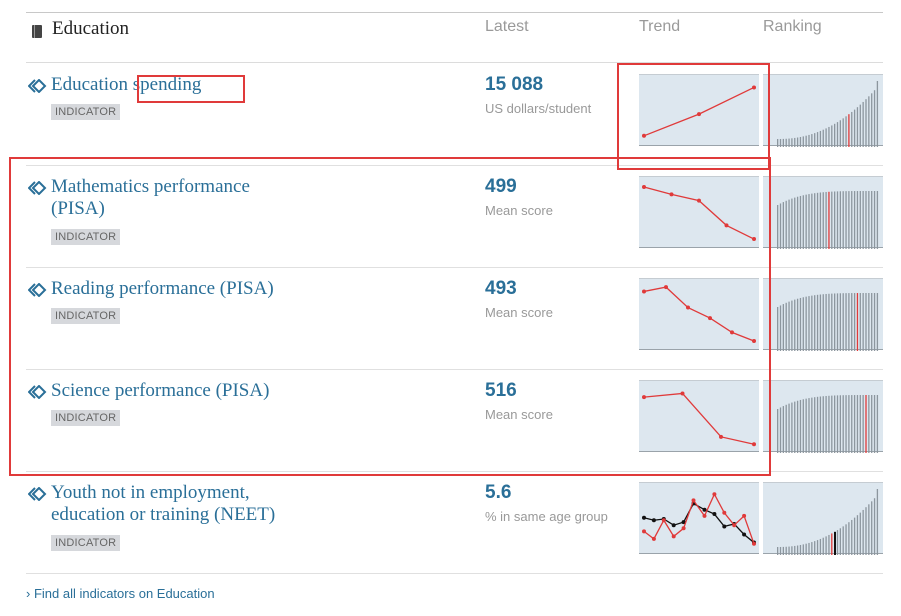 The width and height of the screenshot is (901, 616). I want to click on column-trend: Trend, so click(660, 26).